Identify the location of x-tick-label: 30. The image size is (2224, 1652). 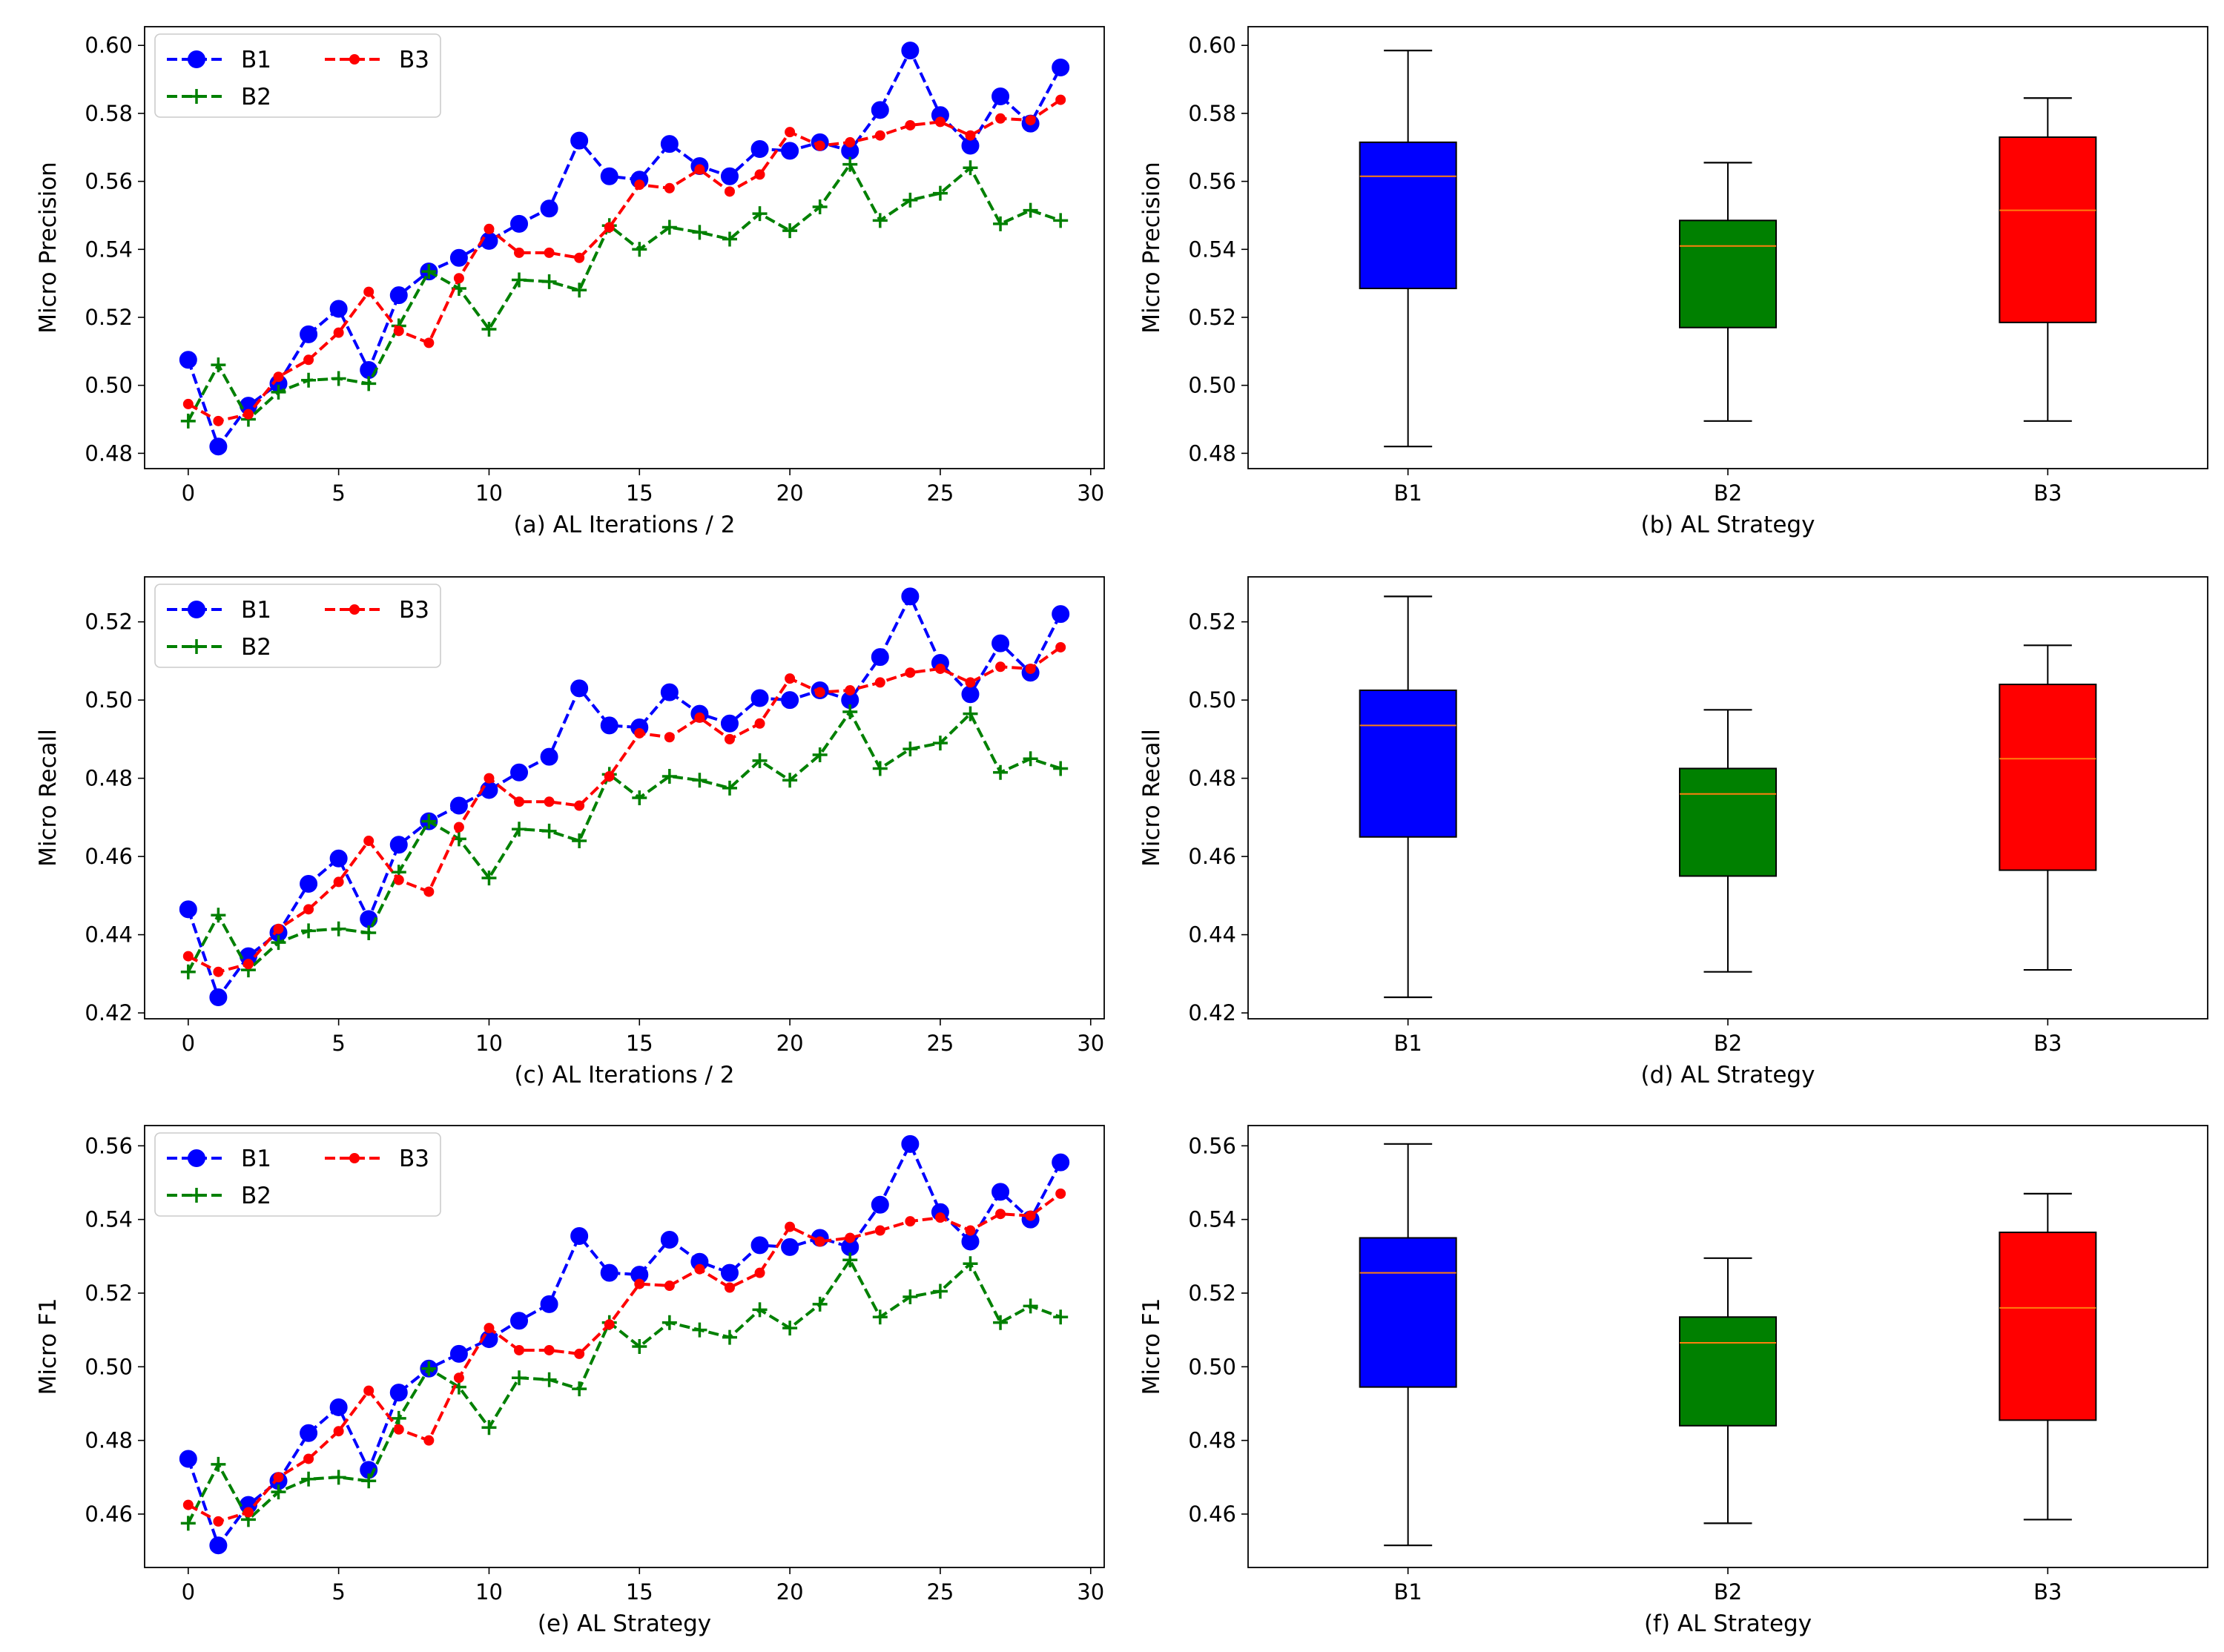
(1090, 493).